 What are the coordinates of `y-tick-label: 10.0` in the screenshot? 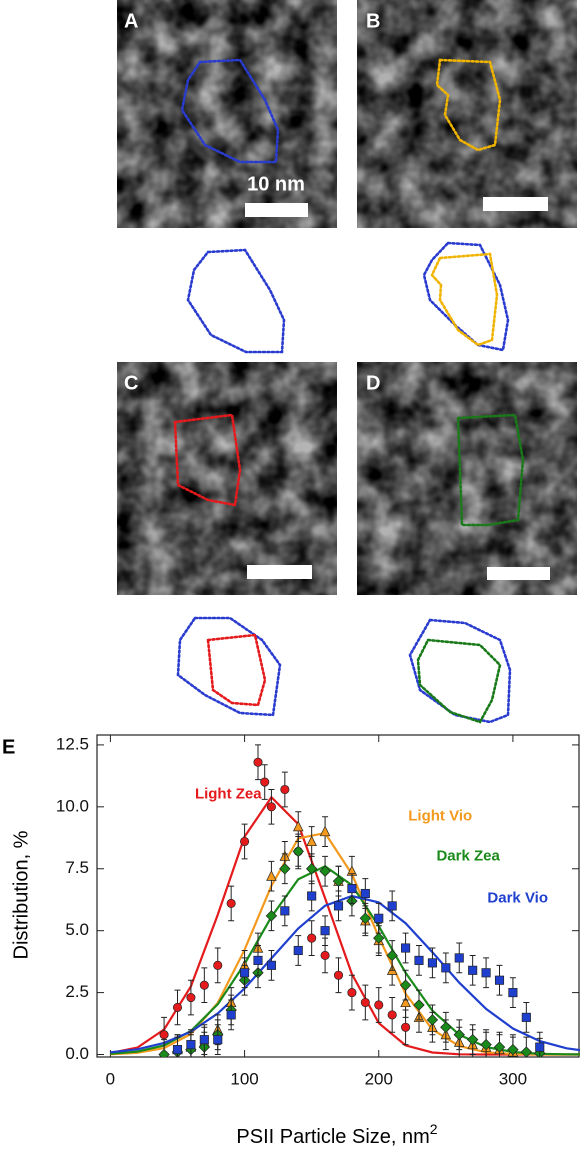 It's located at (72, 805).